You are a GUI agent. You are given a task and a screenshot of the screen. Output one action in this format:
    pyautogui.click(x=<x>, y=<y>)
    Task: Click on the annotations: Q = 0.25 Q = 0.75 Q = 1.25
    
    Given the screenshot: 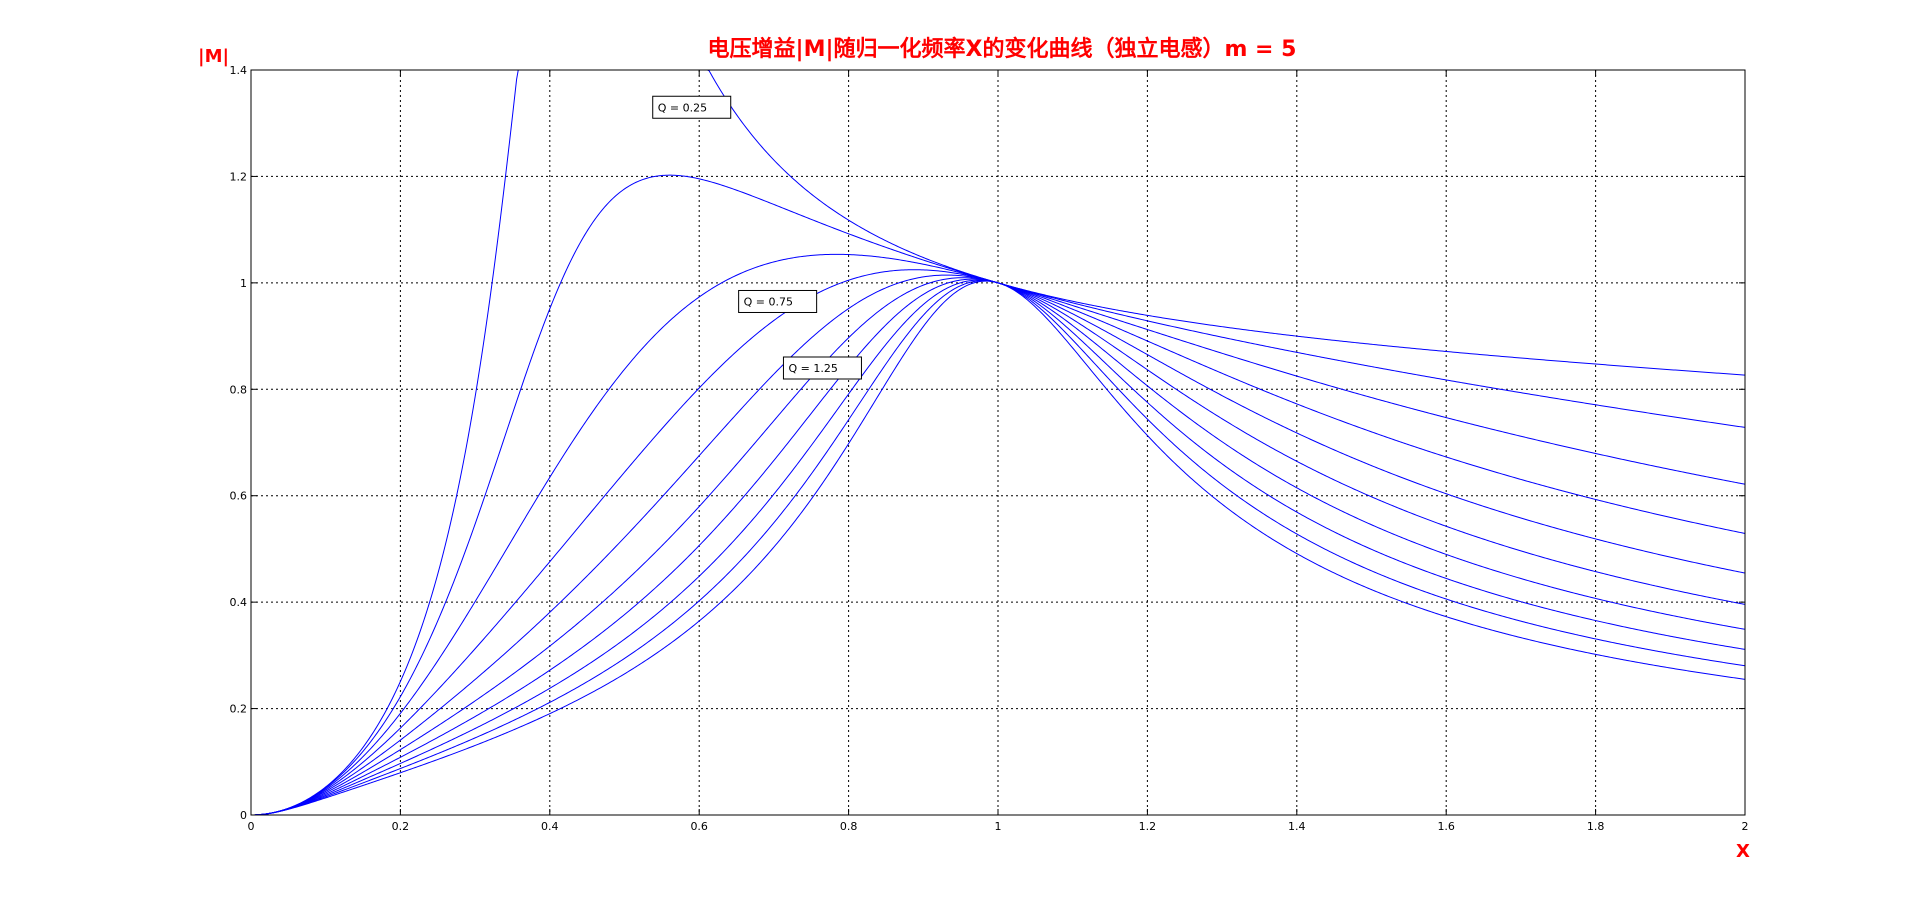 What is the action you would take?
    pyautogui.click(x=757, y=237)
    